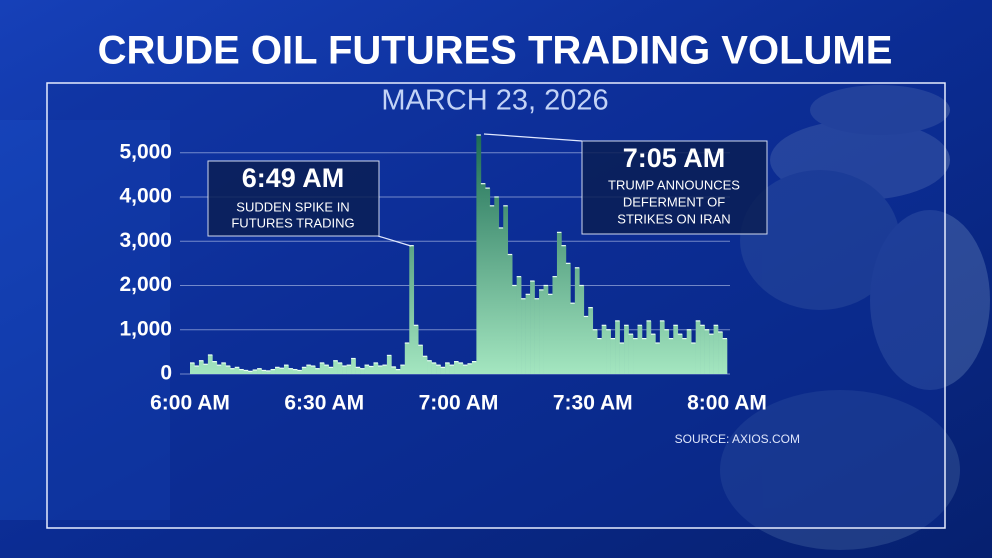  What do you see at coordinates (145, 151) in the screenshot?
I see `y-tick-label: 5,000` at bounding box center [145, 151].